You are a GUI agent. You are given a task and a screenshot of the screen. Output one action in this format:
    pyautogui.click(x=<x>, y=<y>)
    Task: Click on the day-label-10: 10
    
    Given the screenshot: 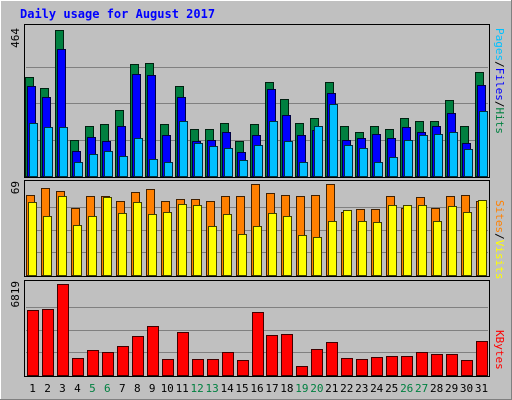 What is the action you would take?
    pyautogui.click(x=167, y=388)
    